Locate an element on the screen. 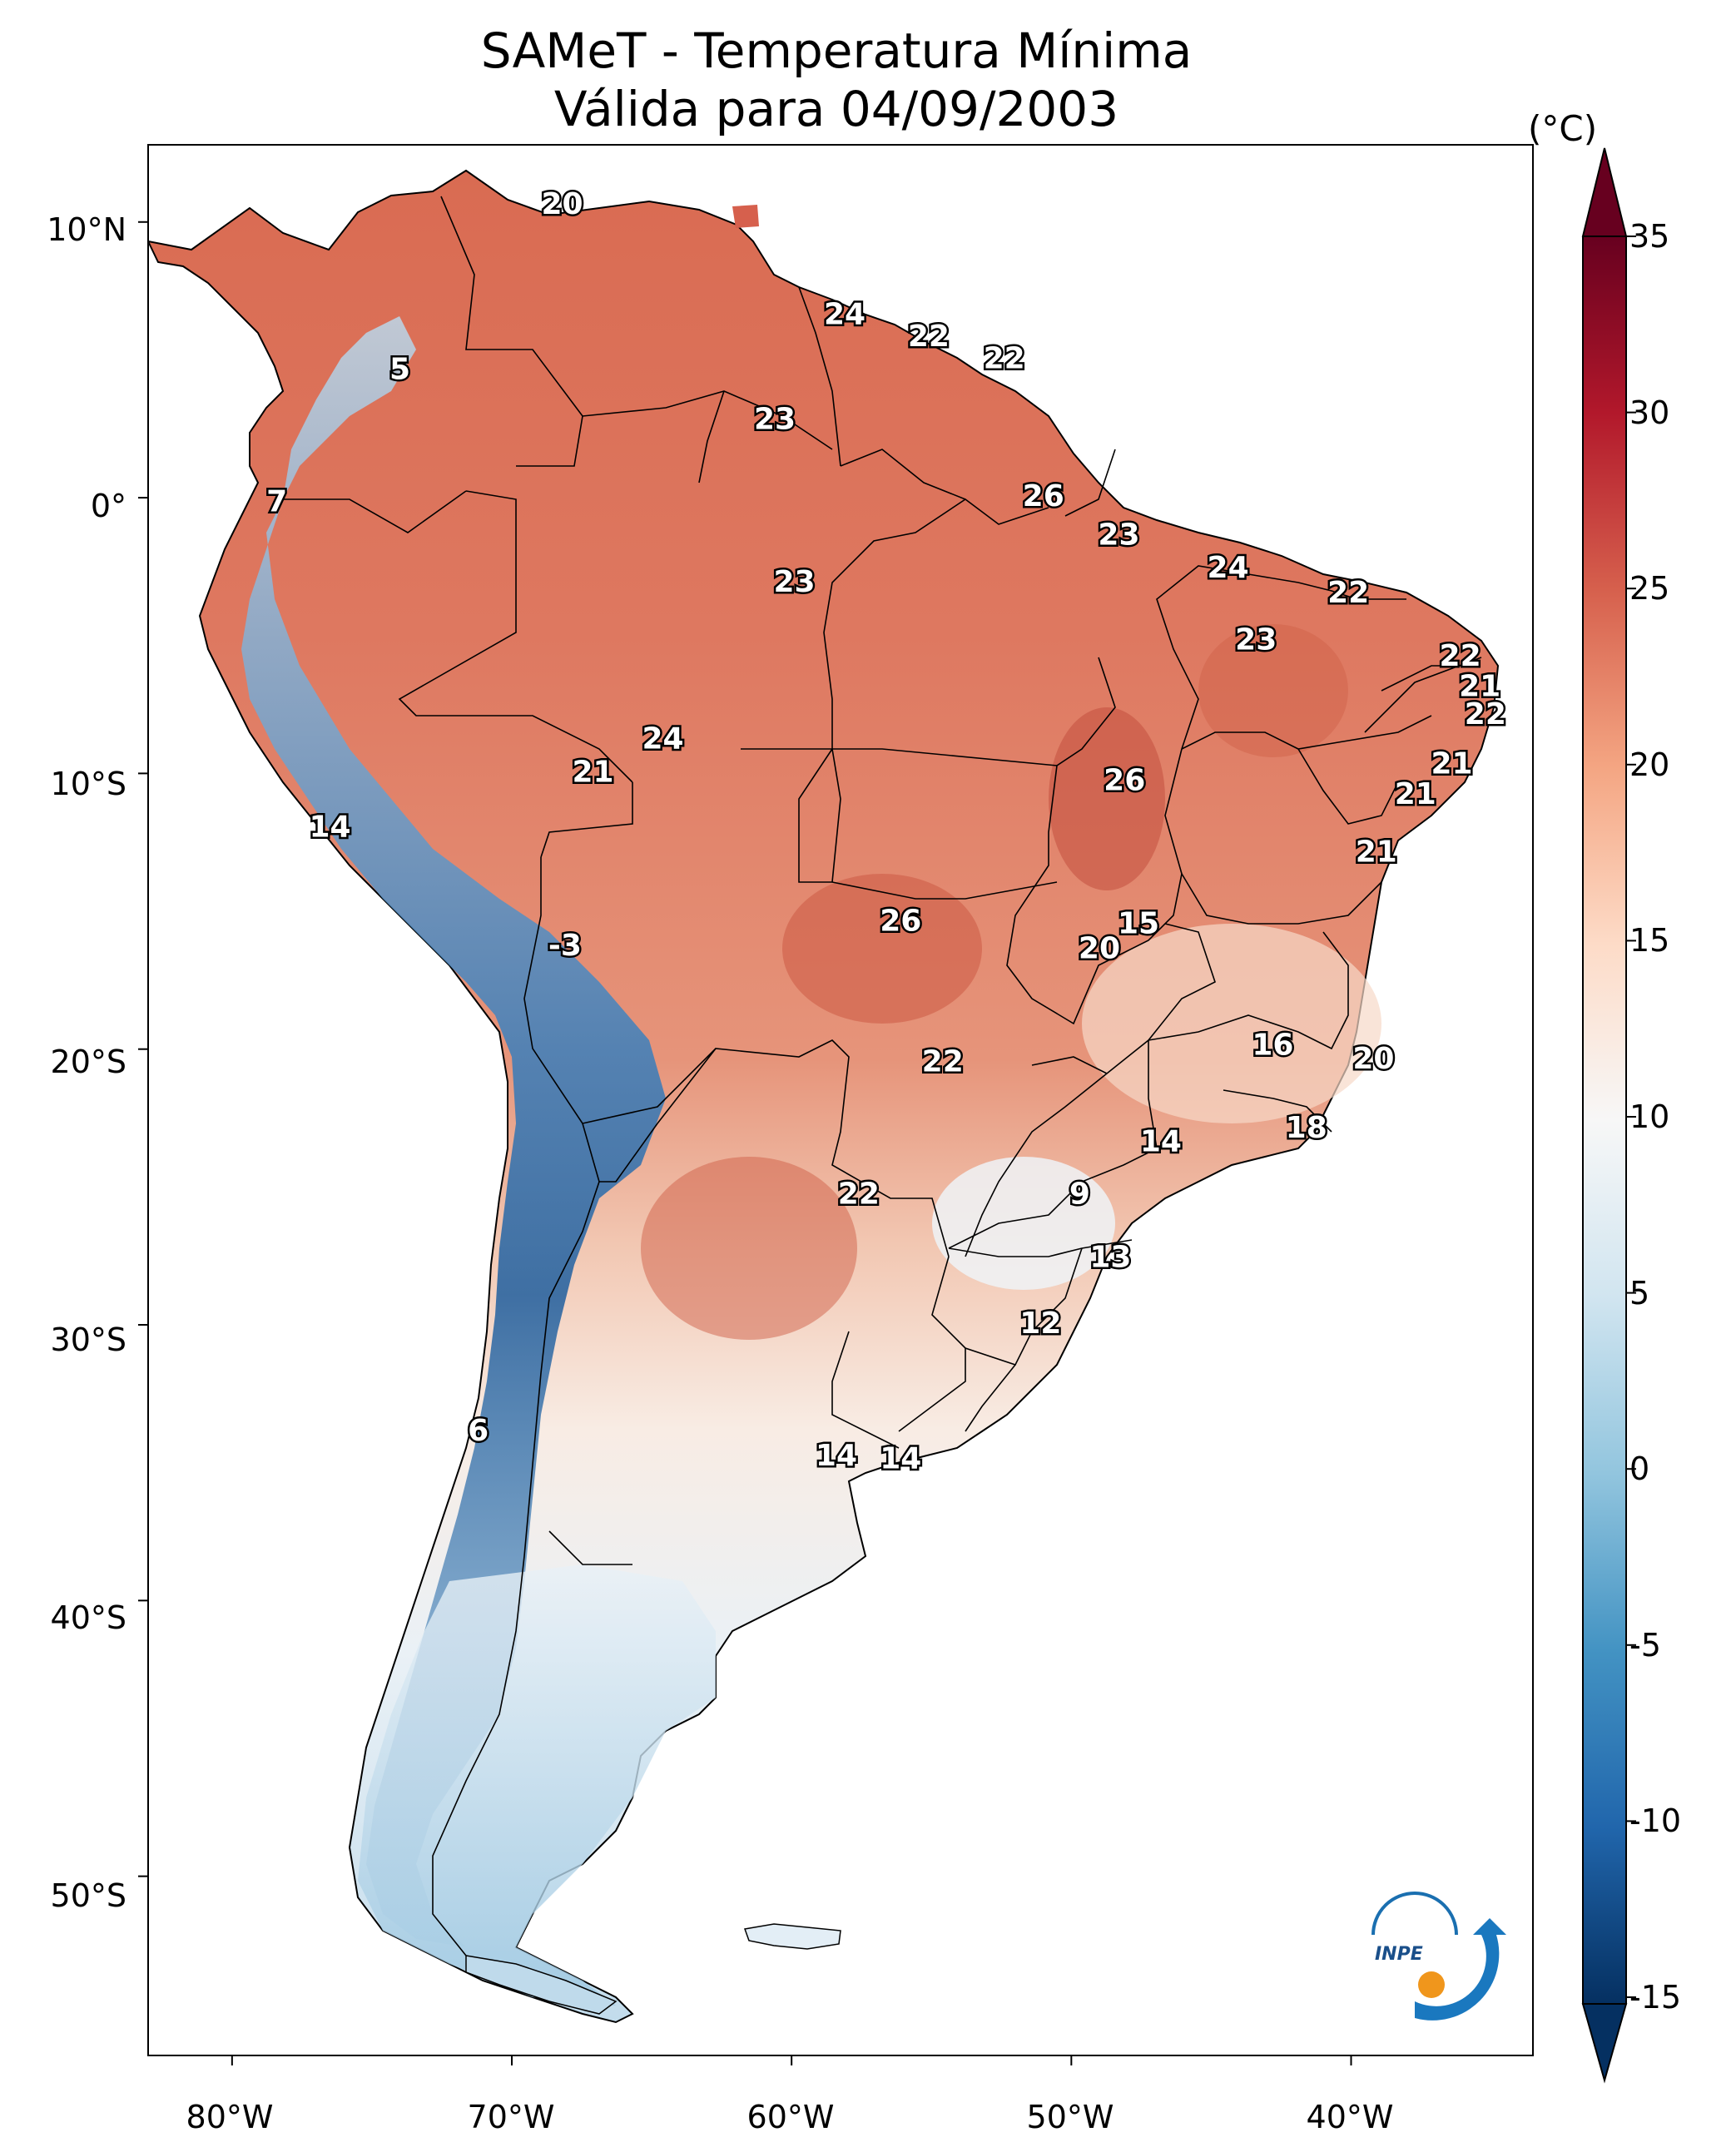  mild-region-minas is located at coordinates (1231, 1023).